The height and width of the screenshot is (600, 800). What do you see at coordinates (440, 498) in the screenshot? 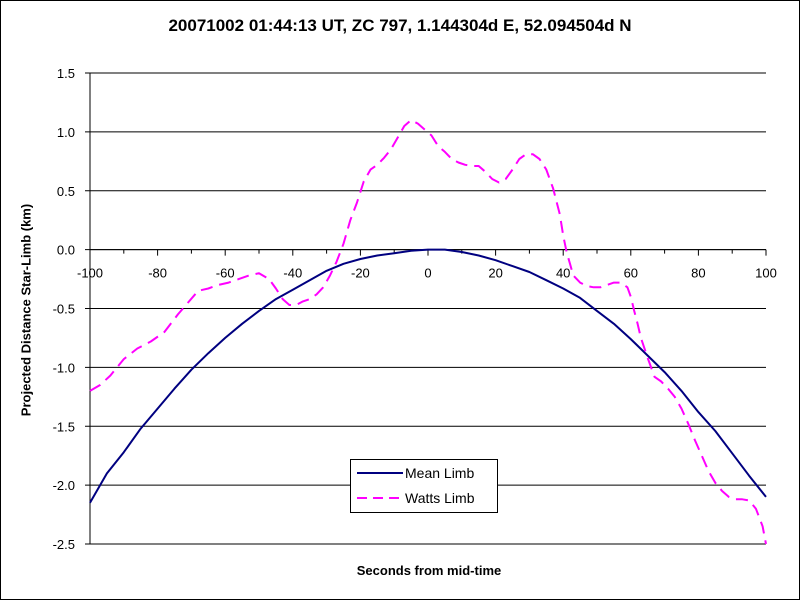
I see `legend-label-watts-limb: Watts Limb` at bounding box center [440, 498].